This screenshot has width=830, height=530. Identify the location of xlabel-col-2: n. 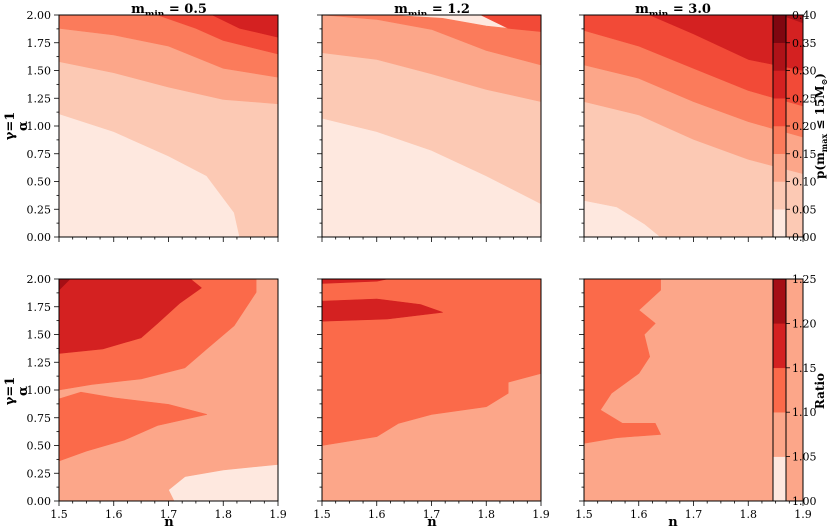
(432, 522).